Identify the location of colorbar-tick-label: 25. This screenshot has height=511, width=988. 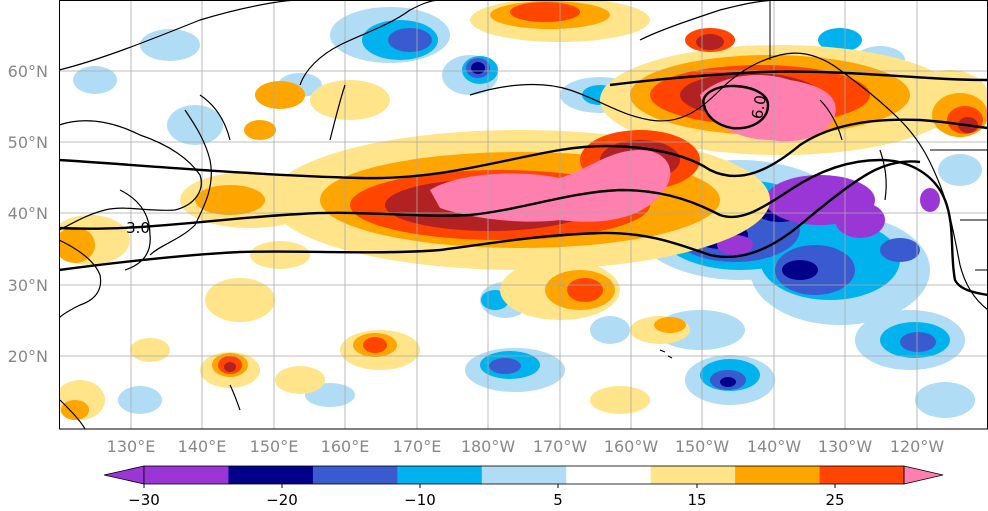
(834, 500).